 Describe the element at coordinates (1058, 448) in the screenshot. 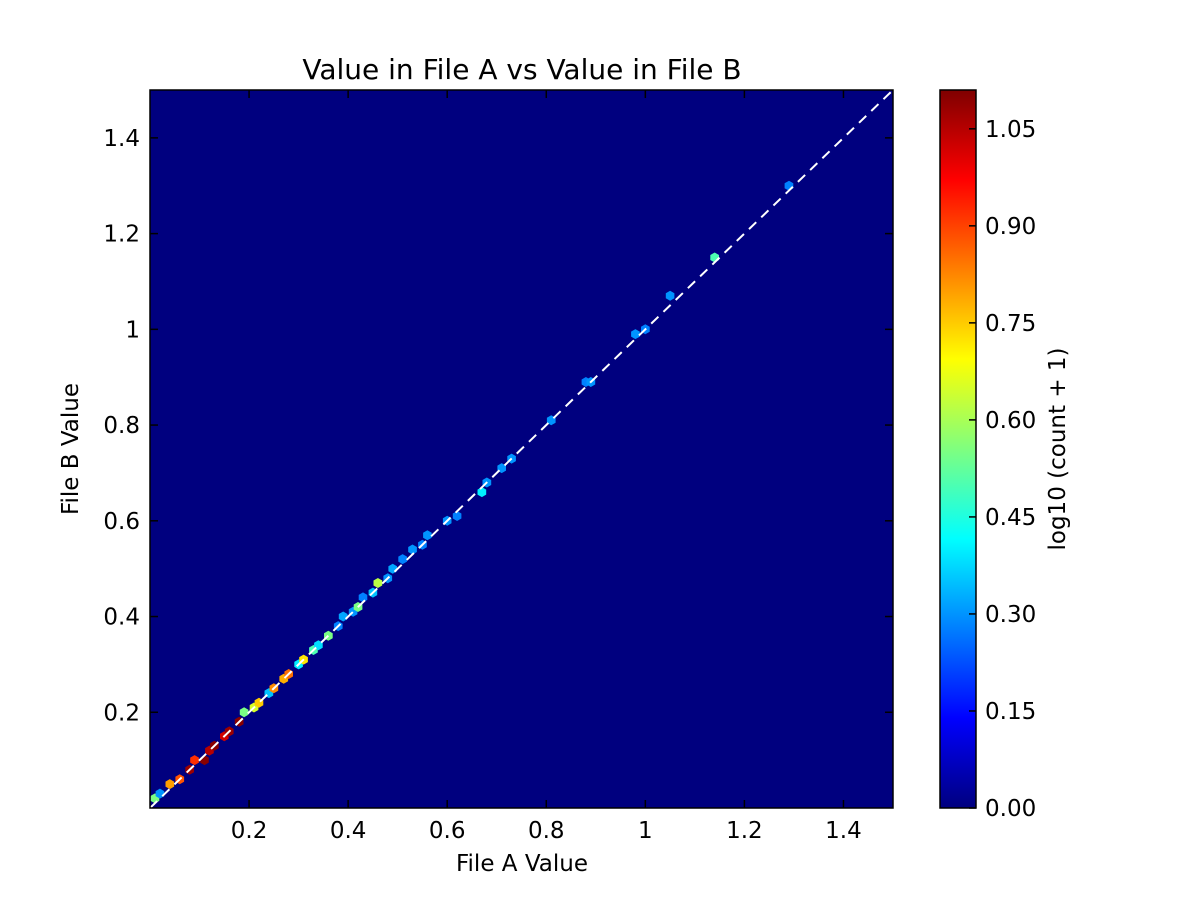

I see `colorbar-label: log10 (count + 1)` at that location.